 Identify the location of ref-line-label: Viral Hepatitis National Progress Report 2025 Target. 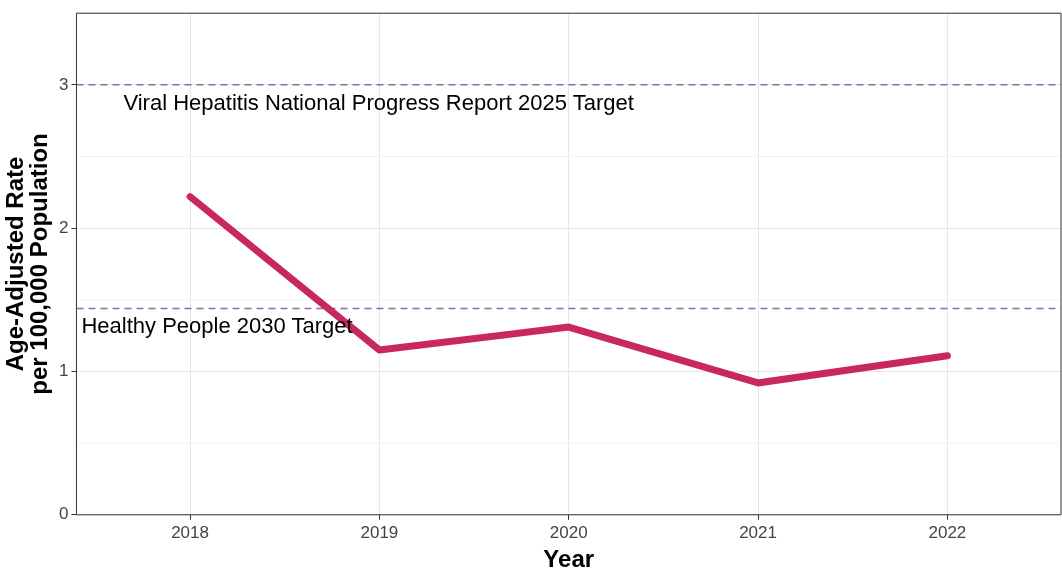
(378, 102).